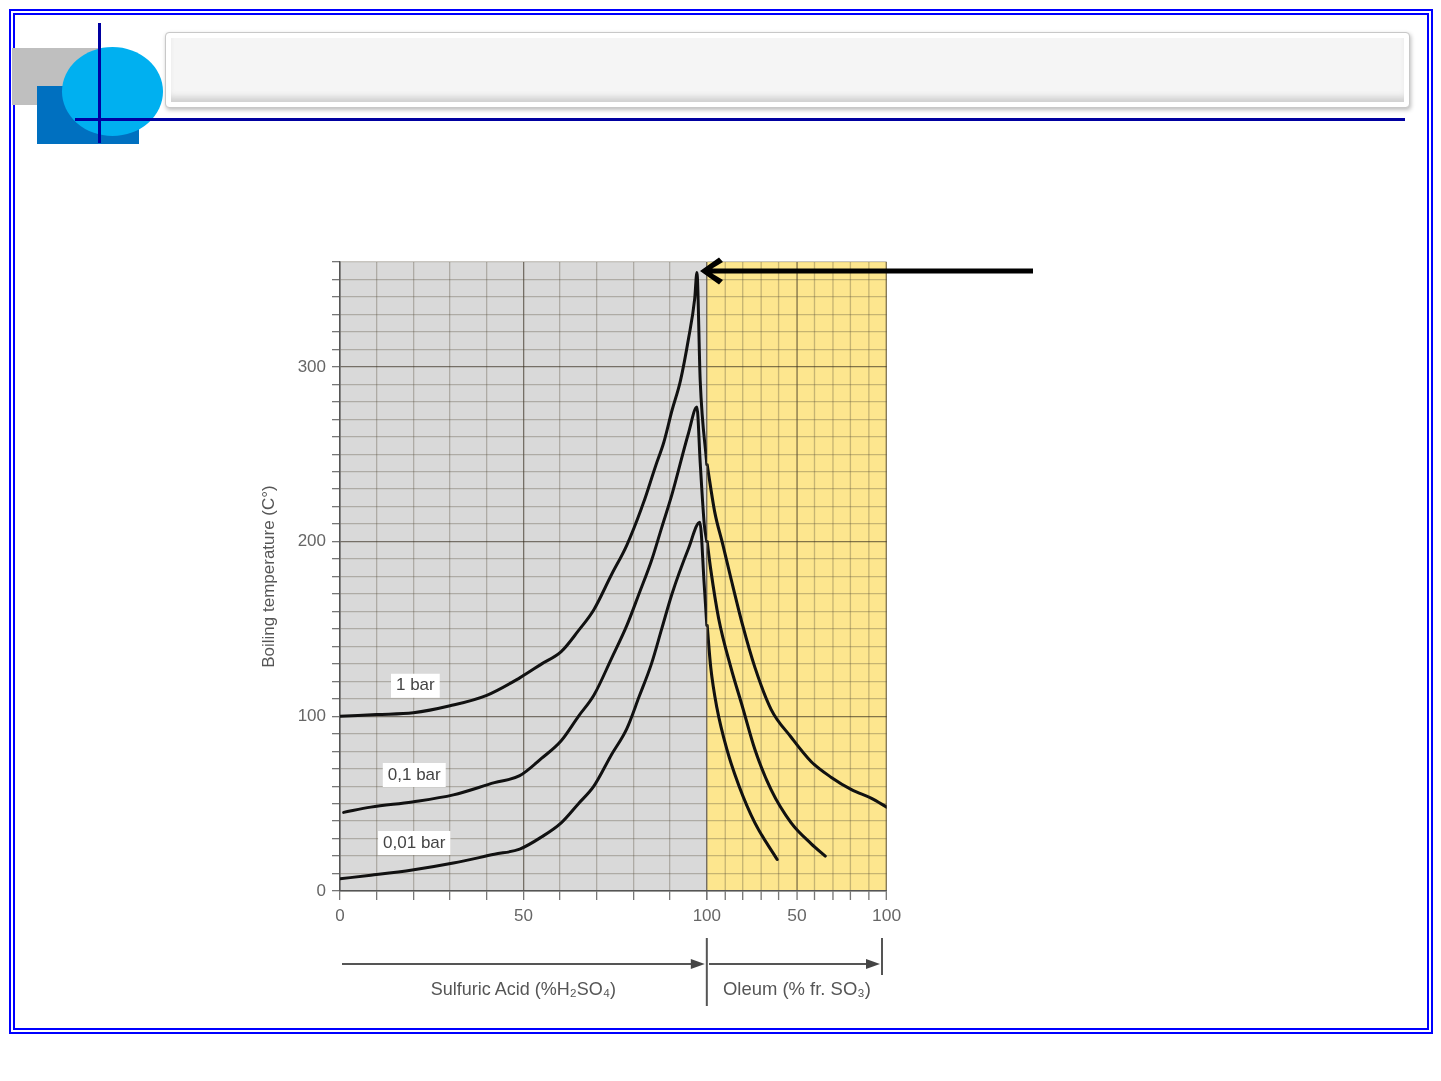 This screenshot has width=1441, height=1081. I want to click on x-tick-label: 0, so click(340, 915).